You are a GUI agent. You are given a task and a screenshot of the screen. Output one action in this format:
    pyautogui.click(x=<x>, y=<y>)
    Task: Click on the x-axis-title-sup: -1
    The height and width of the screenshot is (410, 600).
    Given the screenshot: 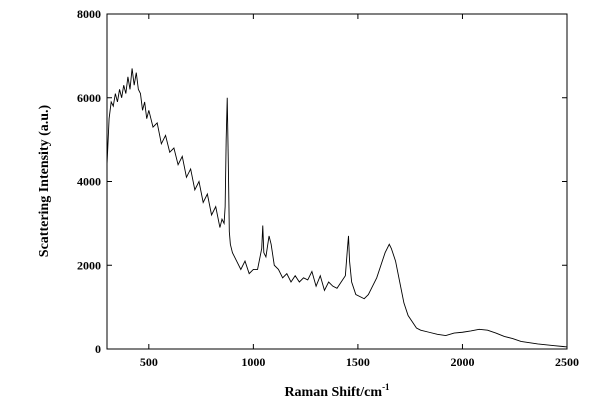 What is the action you would take?
    pyautogui.click(x=386, y=387)
    